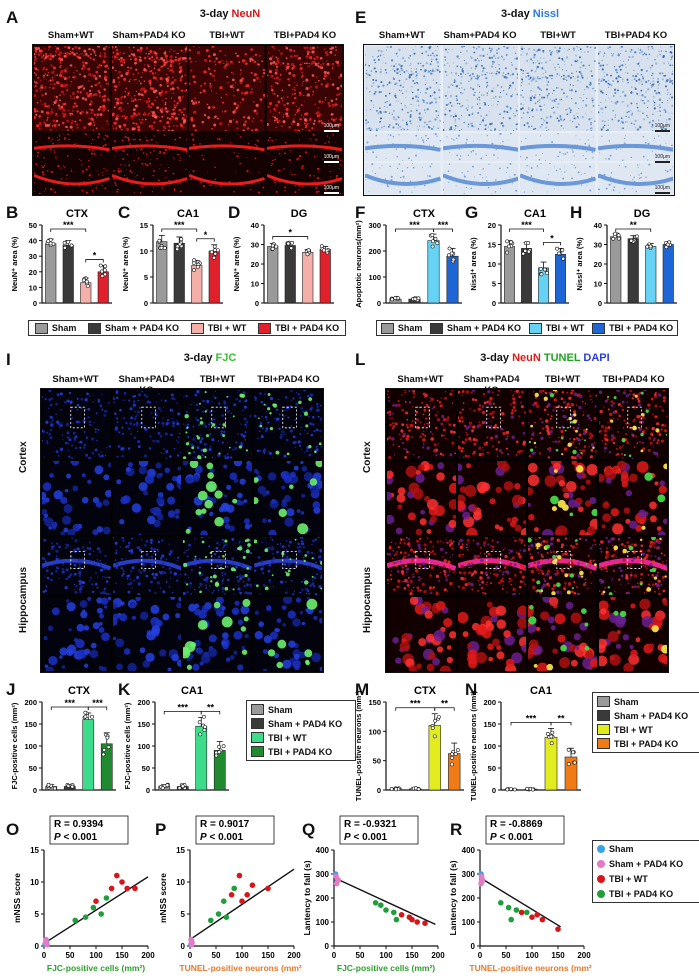 The width and height of the screenshot is (699, 980). What do you see at coordinates (331, 158) in the screenshot?
I see `scale-bar: 100μm` at bounding box center [331, 158].